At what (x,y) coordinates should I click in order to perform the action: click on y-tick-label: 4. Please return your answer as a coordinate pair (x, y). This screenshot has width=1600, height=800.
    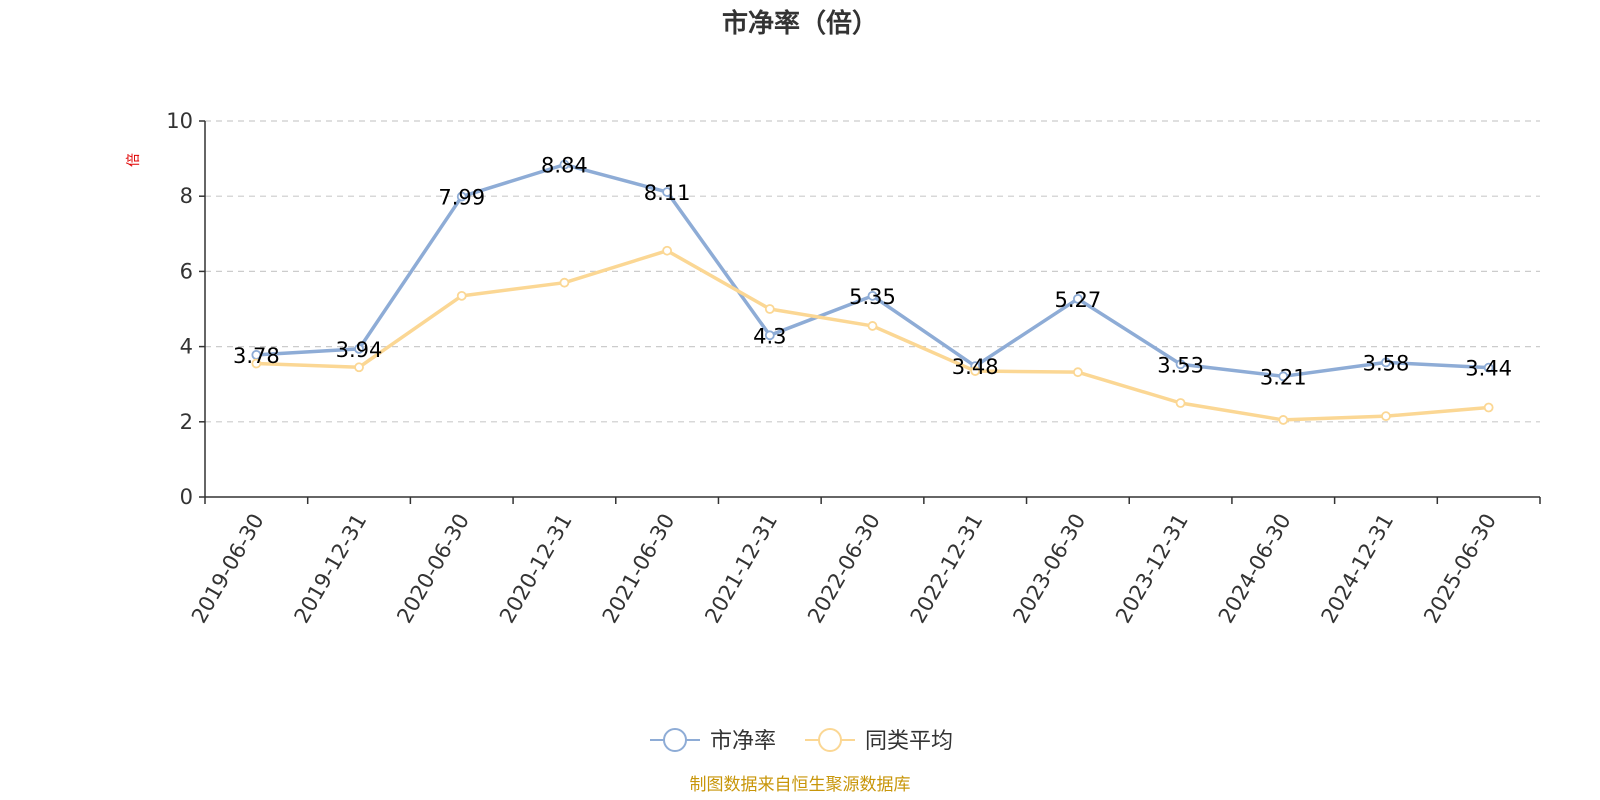
    Looking at the image, I should click on (186, 347).